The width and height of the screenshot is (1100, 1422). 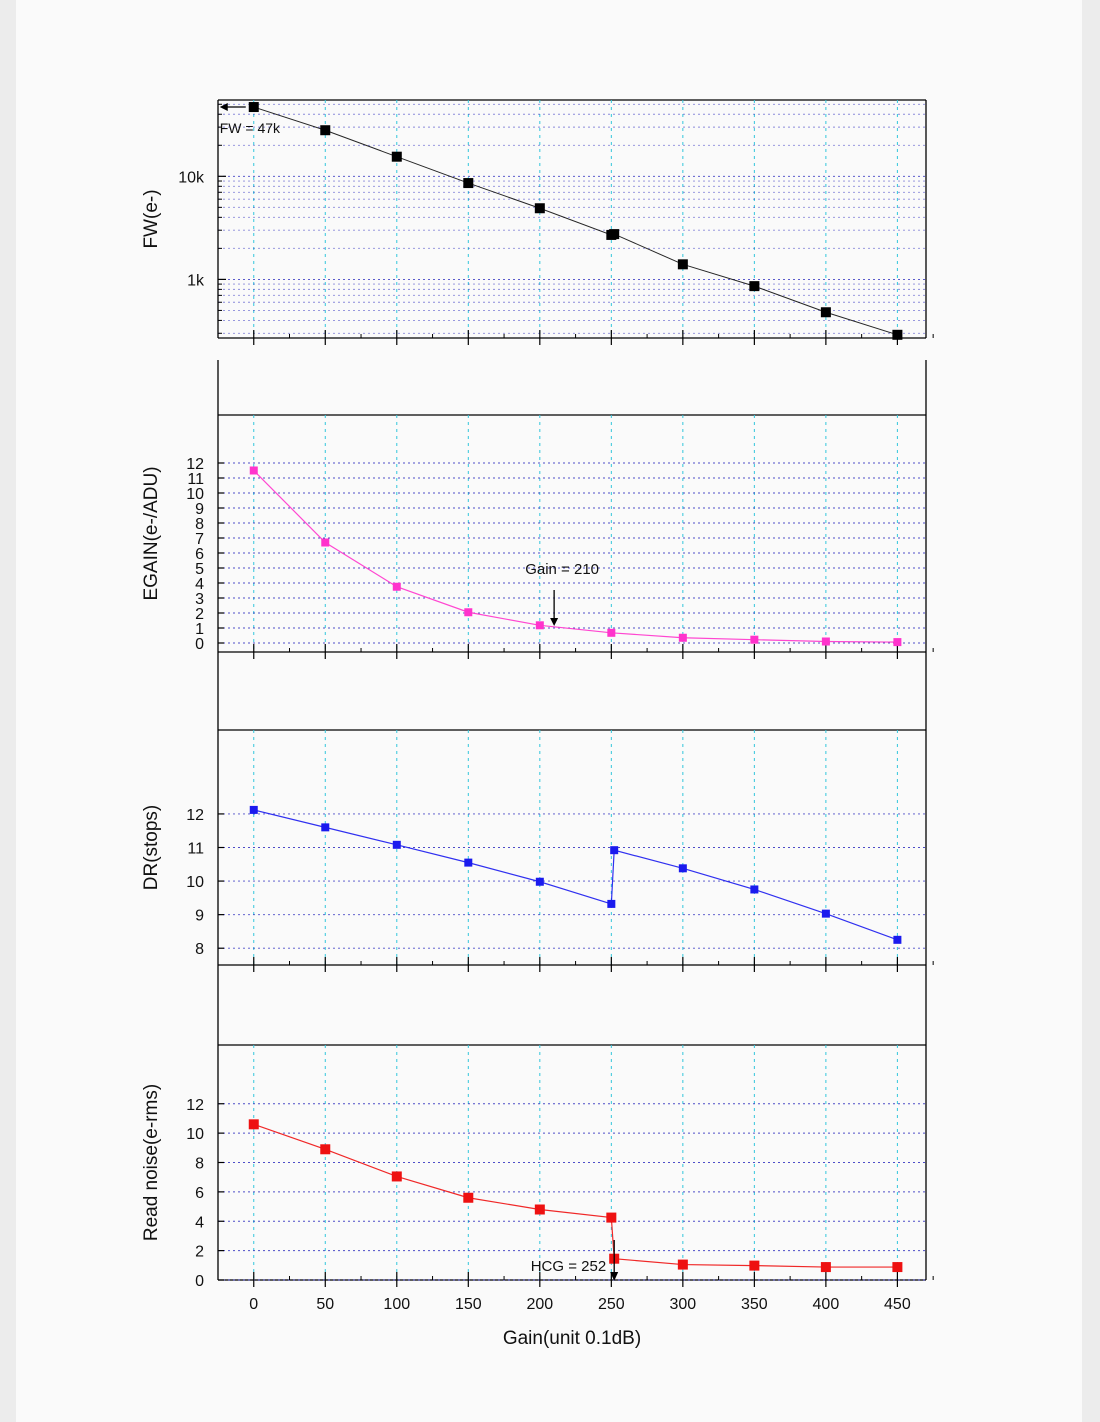 I want to click on y-tick-label: 7, so click(x=199, y=539).